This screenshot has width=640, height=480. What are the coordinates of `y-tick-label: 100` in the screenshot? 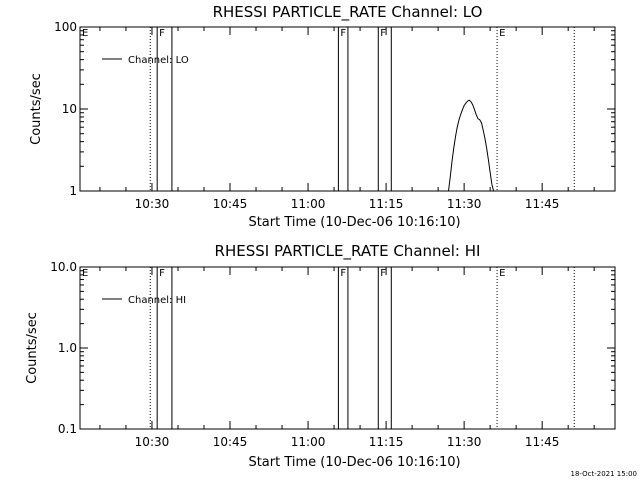 It's located at (65, 27).